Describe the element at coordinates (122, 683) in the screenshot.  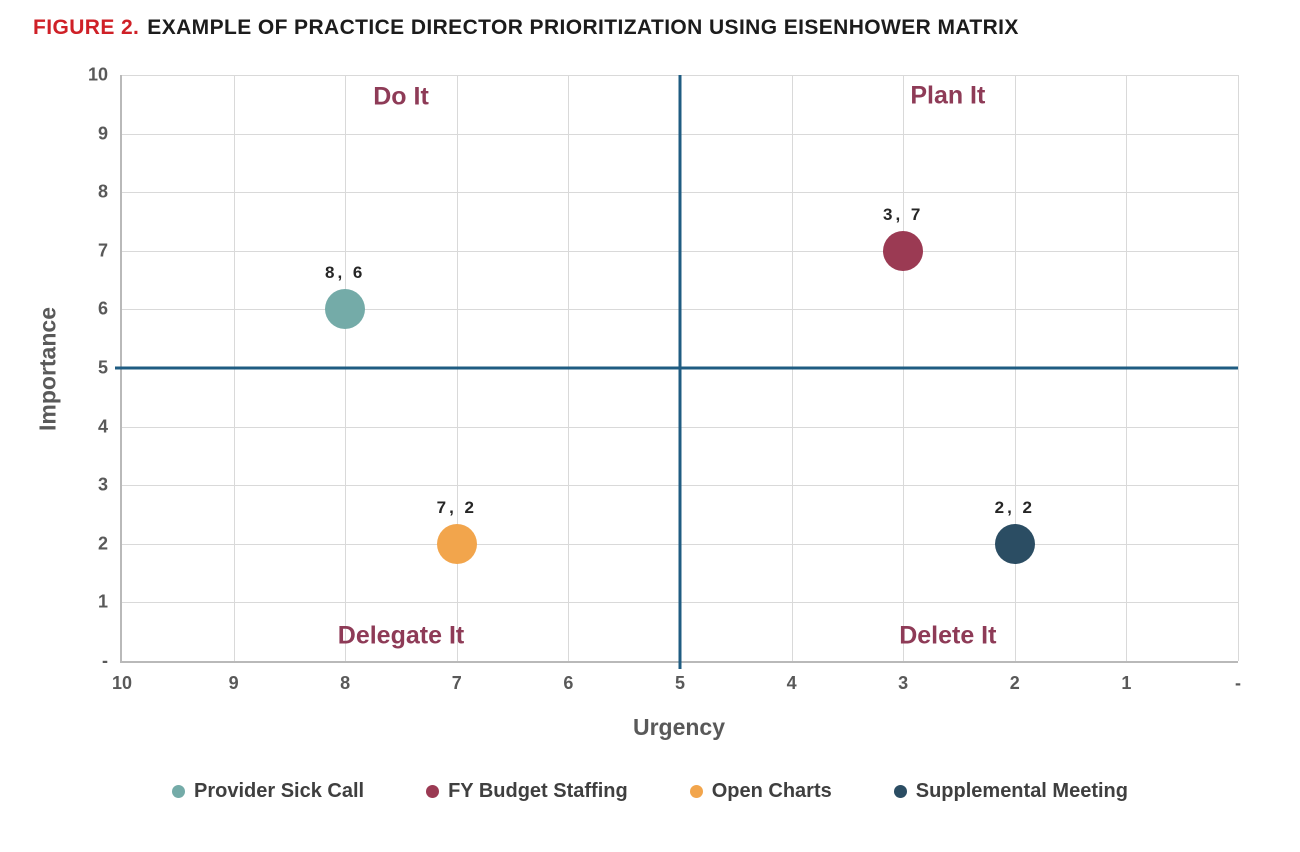
I see `x-axis-tick-label: 10` at that location.